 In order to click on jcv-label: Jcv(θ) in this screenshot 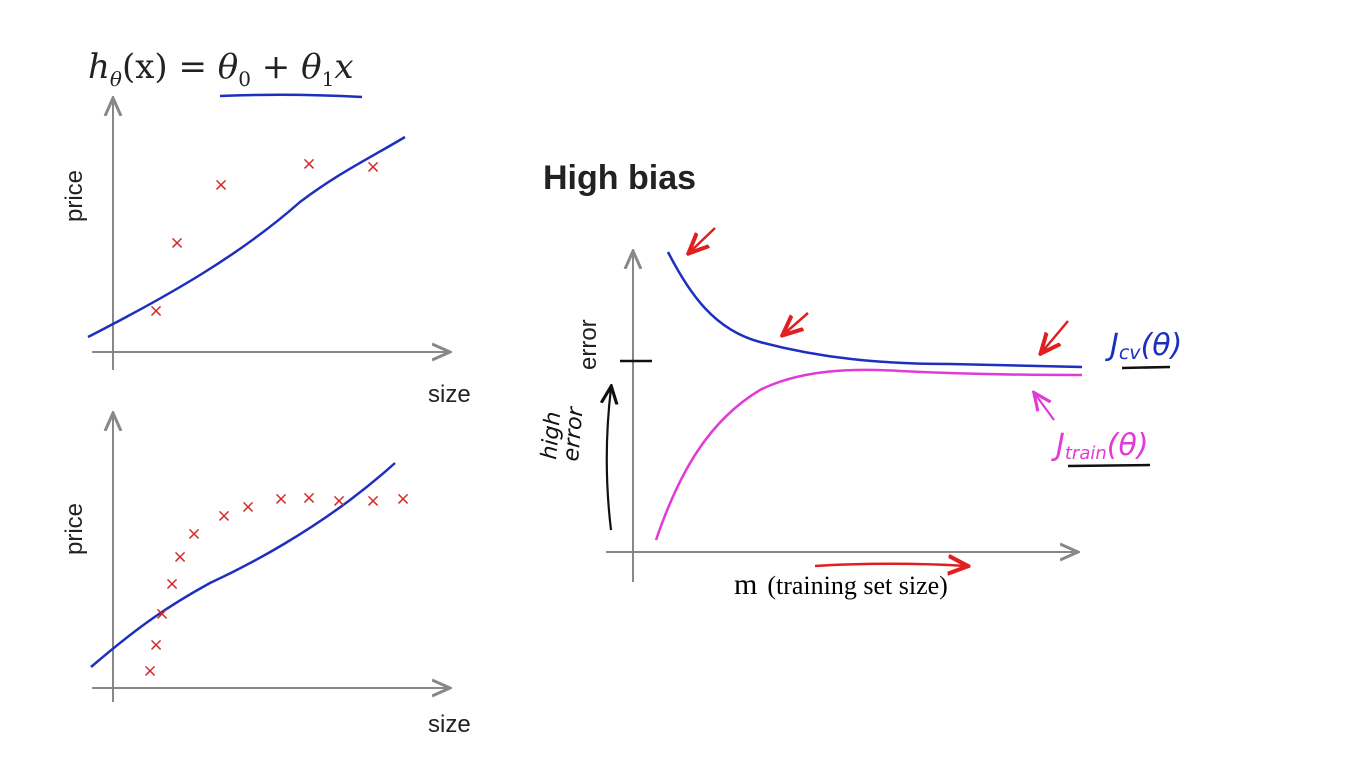, I will do `click(1143, 346)`.